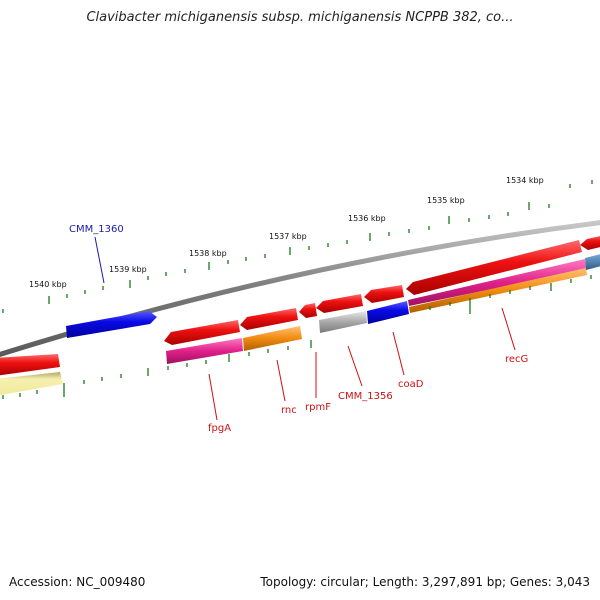  What do you see at coordinates (367, 218) in the screenshot?
I see `kbp-label-1536: 1536 kbp` at bounding box center [367, 218].